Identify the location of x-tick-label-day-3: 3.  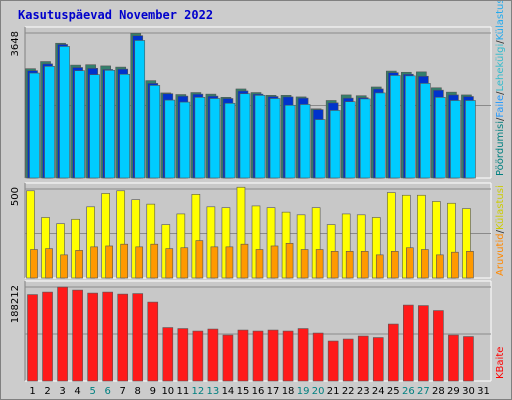
(62, 391).